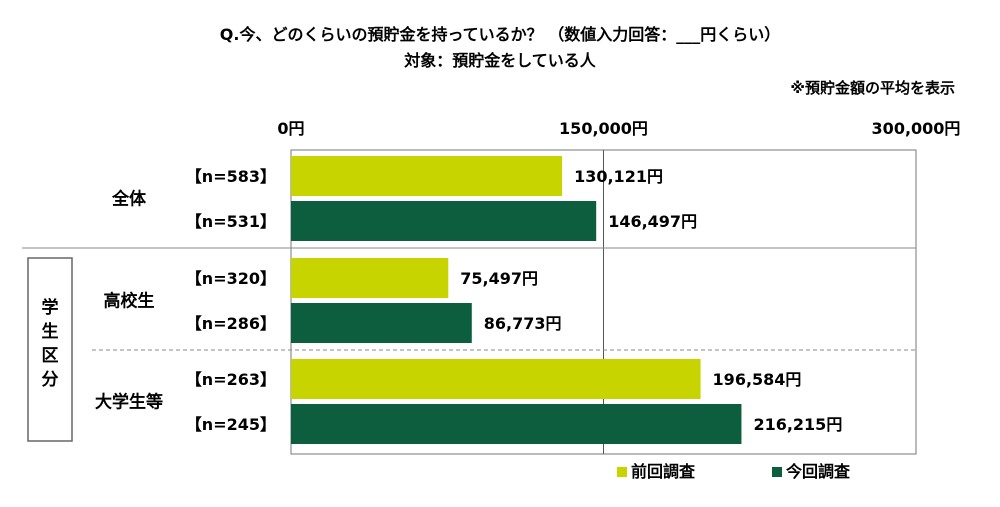 The width and height of the screenshot is (1000, 507). I want to click on student-category-label: 区, so click(50, 356).